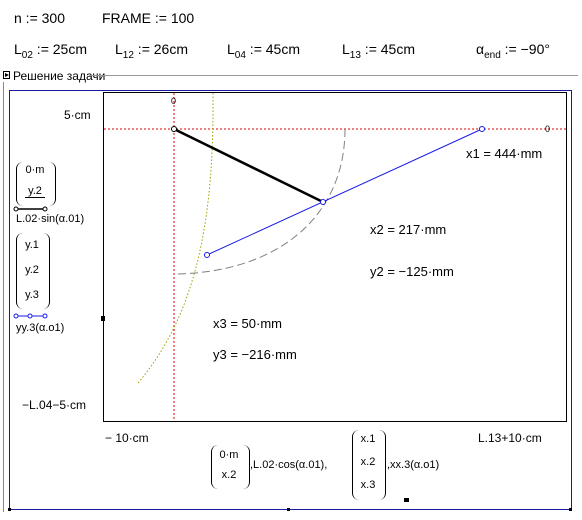 The image size is (582, 520). Describe the element at coordinates (175, 238) in the screenshot. I see `olive-dotted-curve` at that location.